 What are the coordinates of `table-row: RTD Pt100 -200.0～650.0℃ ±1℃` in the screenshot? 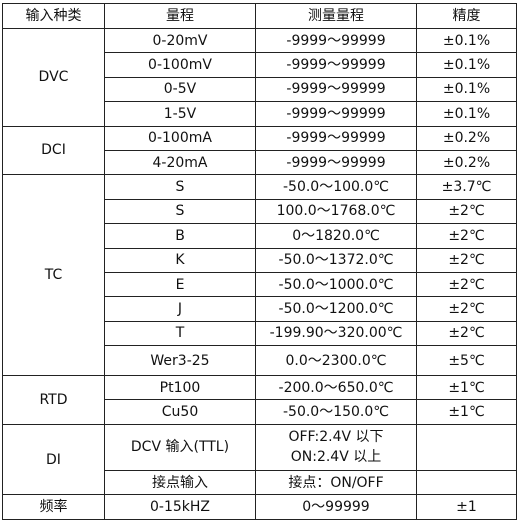 It's located at (259, 400).